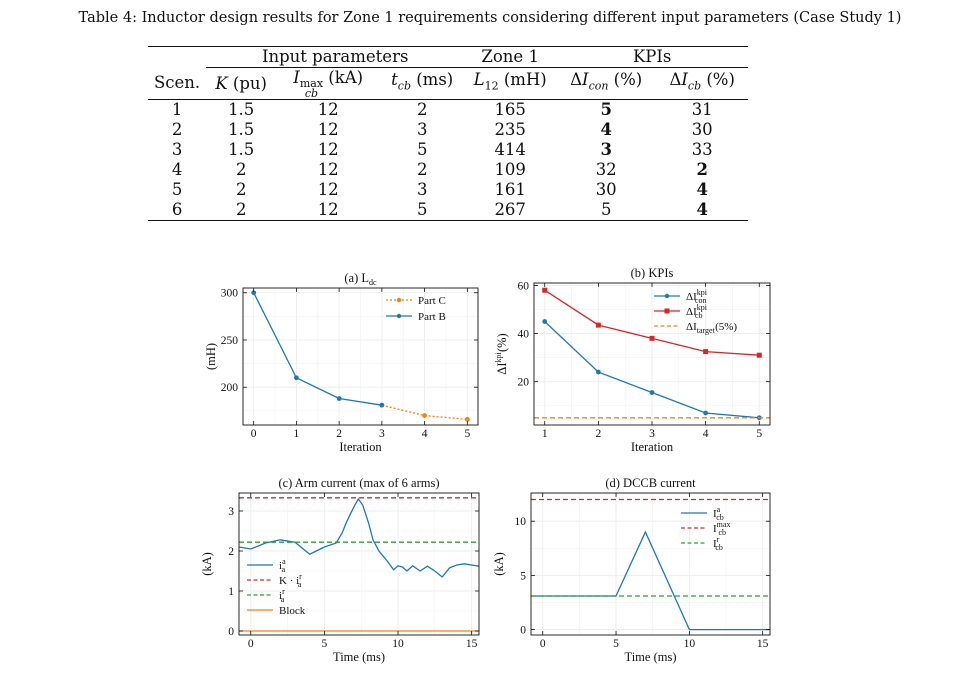 Image resolution: width=980 pixels, height=680 pixels. What do you see at coordinates (606, 189) in the screenshot?
I see `cell-dicon: 30` at bounding box center [606, 189].